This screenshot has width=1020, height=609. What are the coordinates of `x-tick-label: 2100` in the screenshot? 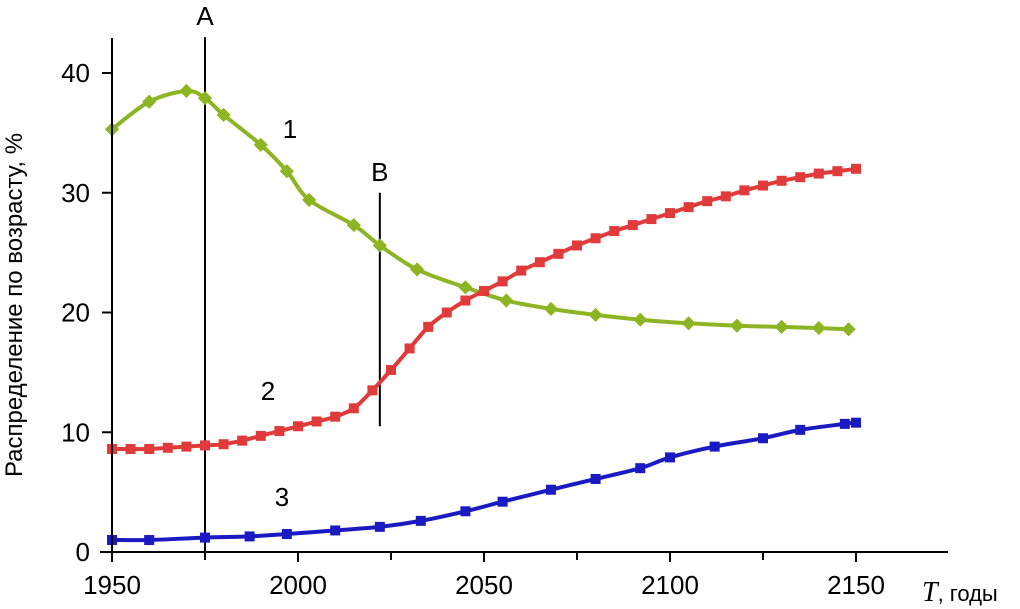 It's located at (670, 585).